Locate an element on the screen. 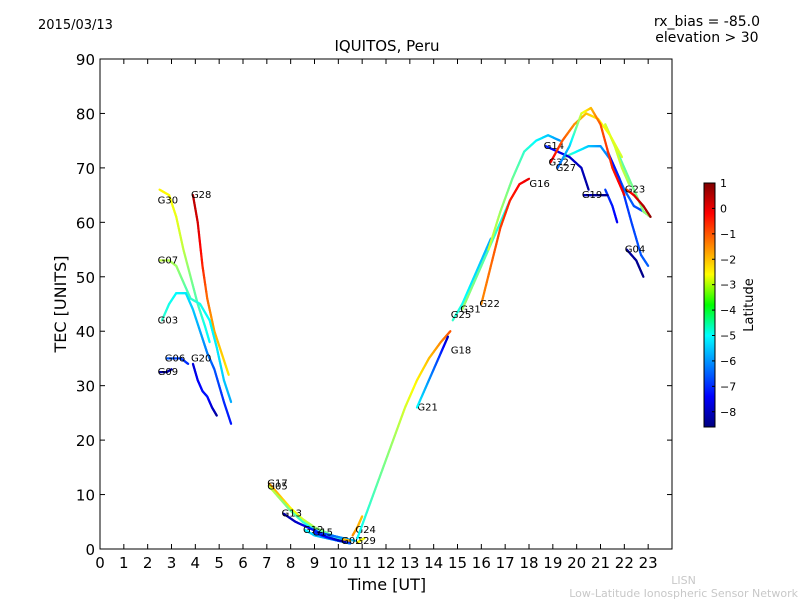  x-tick-label: 3 is located at coordinates (172, 563).